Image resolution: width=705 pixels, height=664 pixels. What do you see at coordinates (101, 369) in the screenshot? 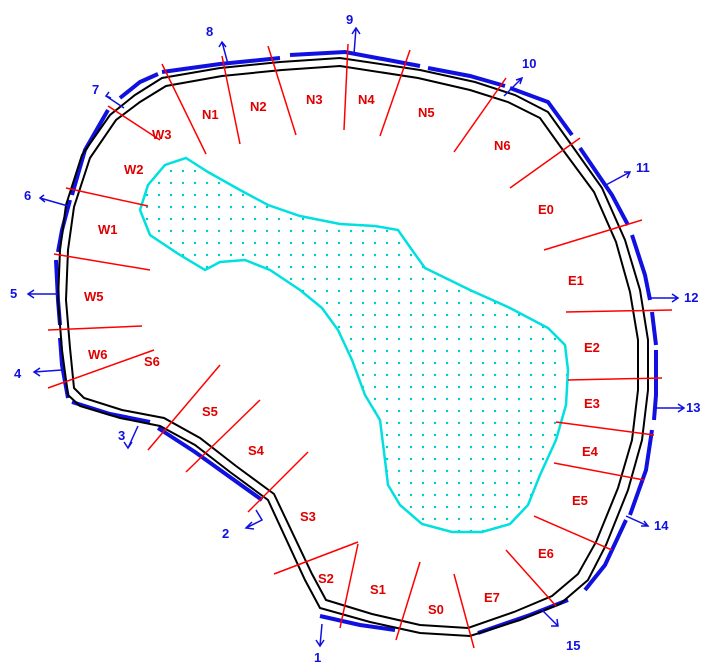
I see `divider-s6-w6` at bounding box center [101, 369].